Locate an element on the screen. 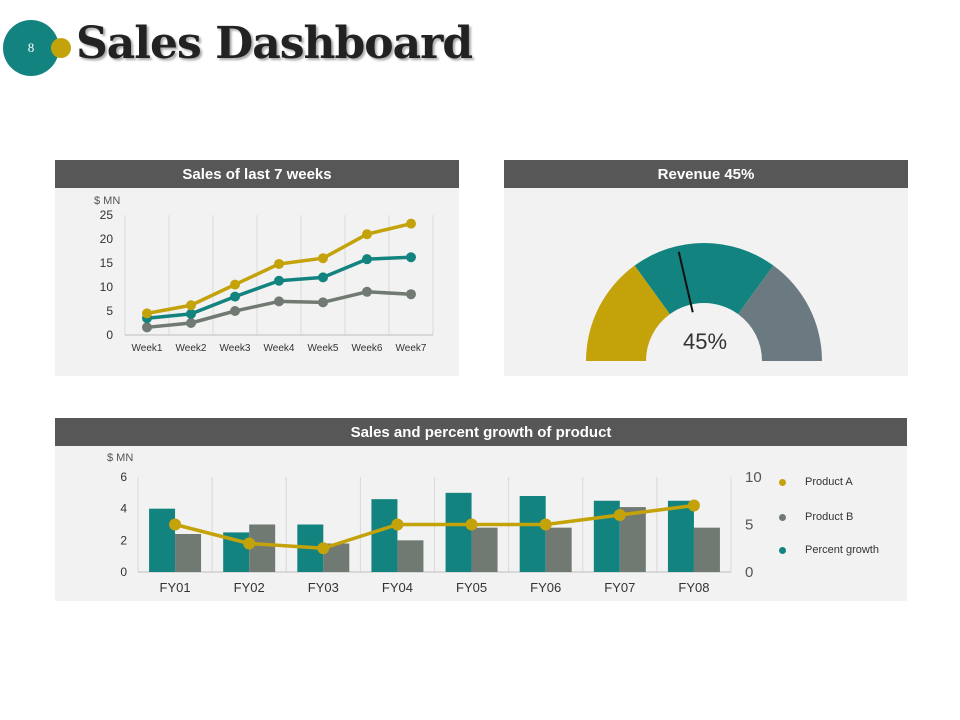  legend-dot-product-b is located at coordinates (782, 517).